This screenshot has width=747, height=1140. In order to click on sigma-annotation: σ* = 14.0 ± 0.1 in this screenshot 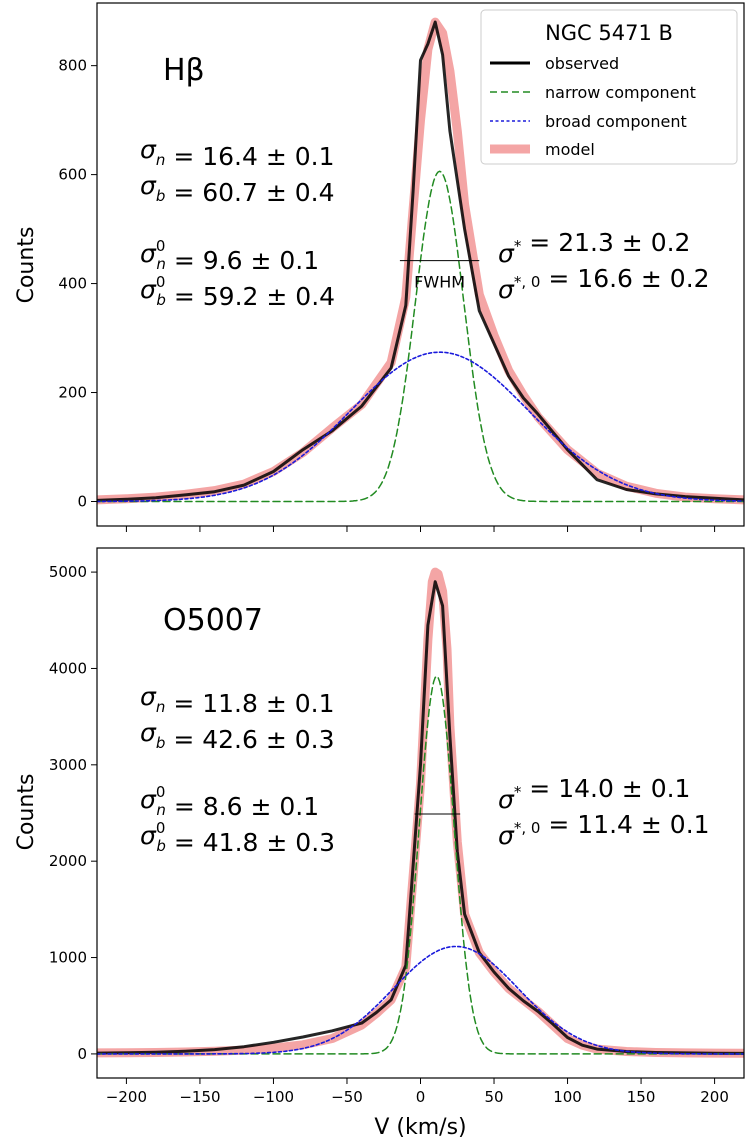, I will do `click(594, 794)`.